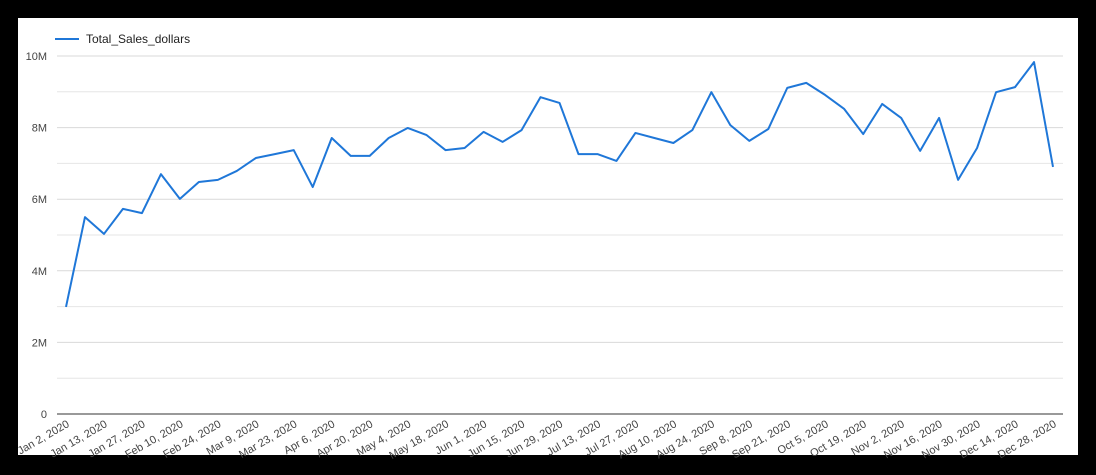 The image size is (1096, 475). What do you see at coordinates (39, 200) in the screenshot?
I see `y-tick-label: 6M` at bounding box center [39, 200].